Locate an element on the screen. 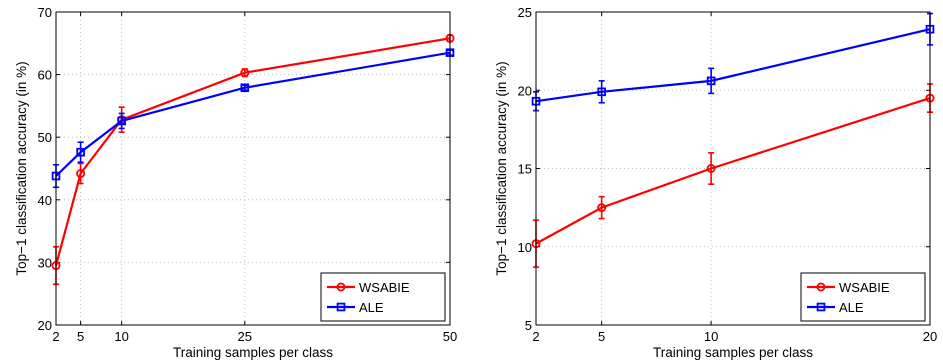 The height and width of the screenshot is (364, 943). y-tick-label: 50 is located at coordinates (45, 137).